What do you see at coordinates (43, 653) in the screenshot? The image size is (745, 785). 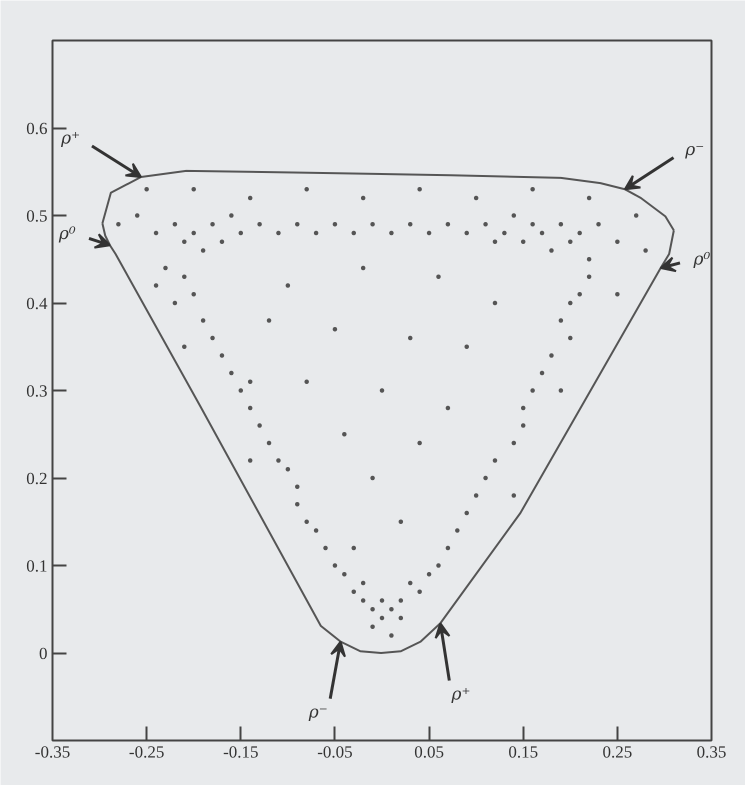 I see `y-tick-label: 0` at bounding box center [43, 653].